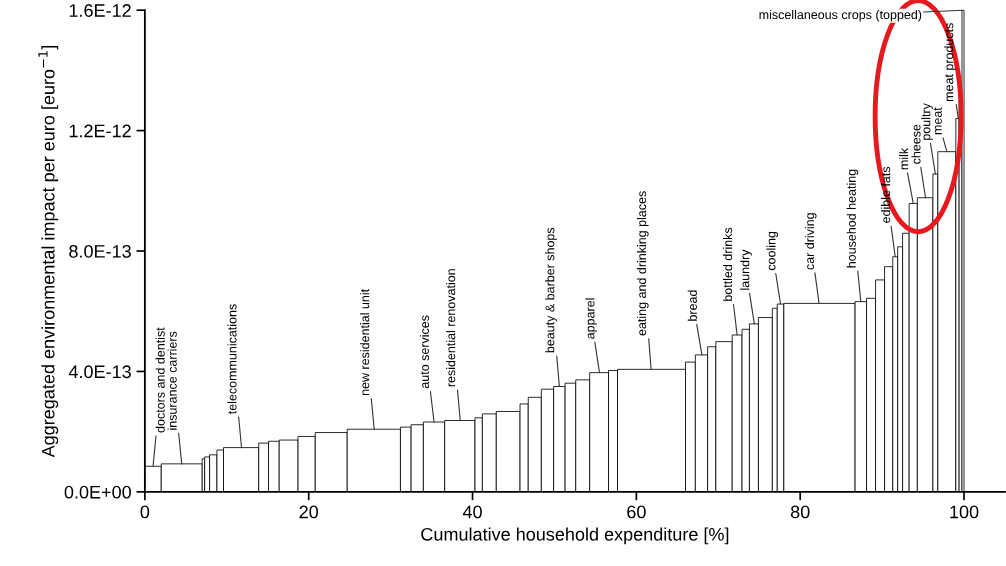  What do you see at coordinates (97, 492) in the screenshot?
I see `y-tick-label: 0.0E+00` at bounding box center [97, 492].